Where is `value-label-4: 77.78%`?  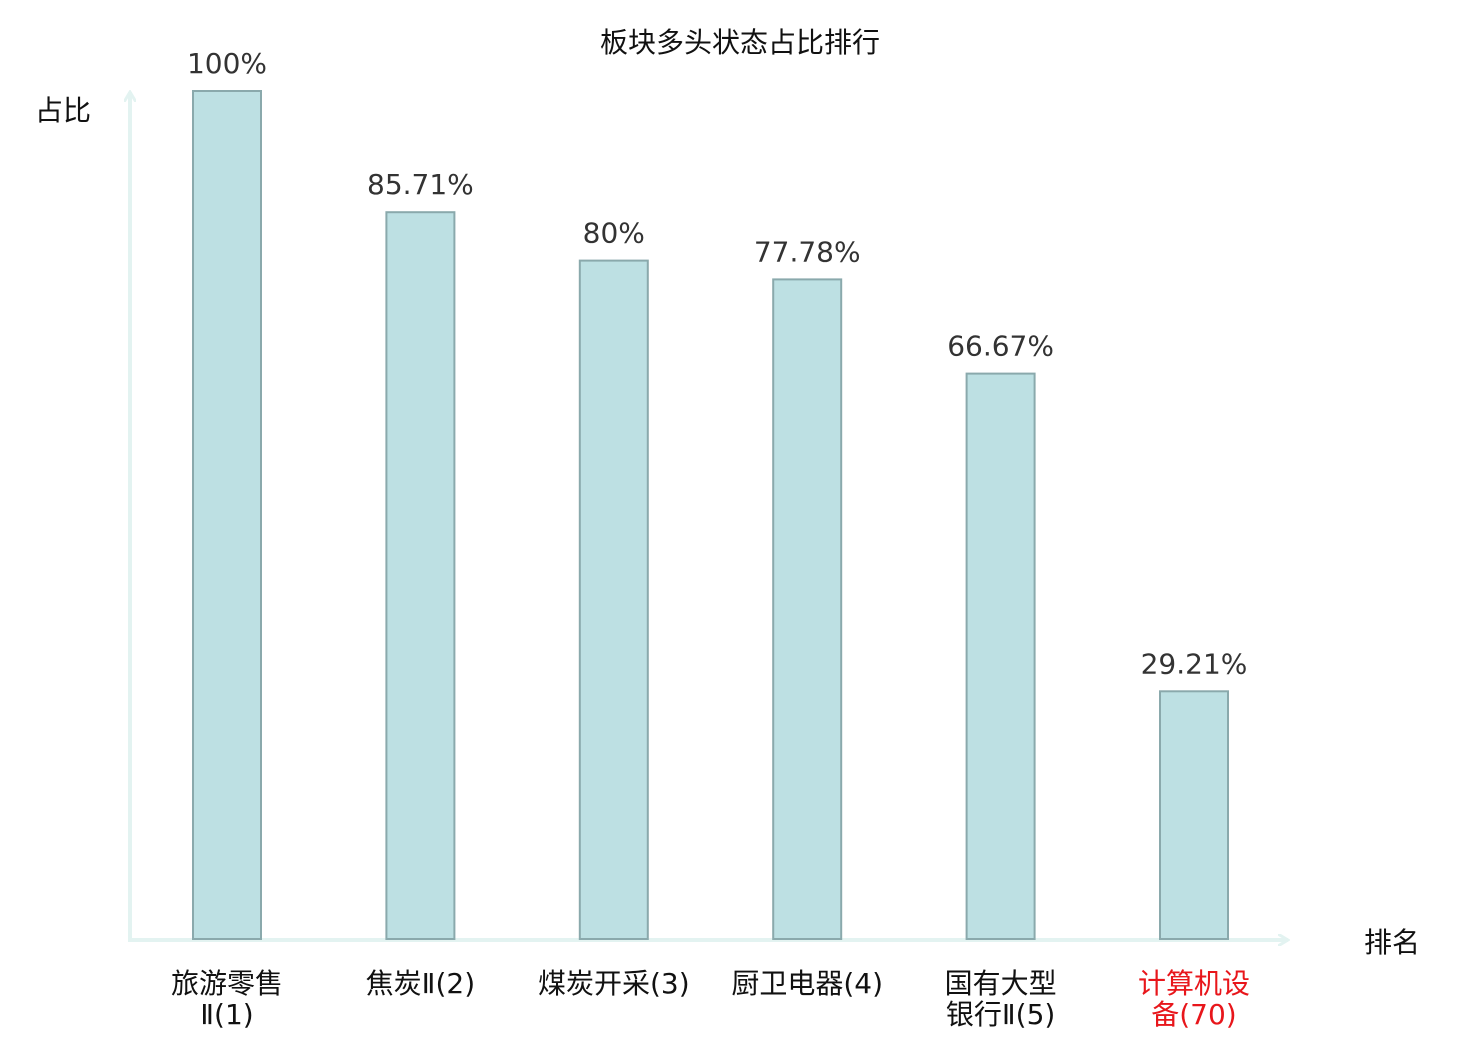
value-label-4: 77.78% is located at coordinates (807, 251).